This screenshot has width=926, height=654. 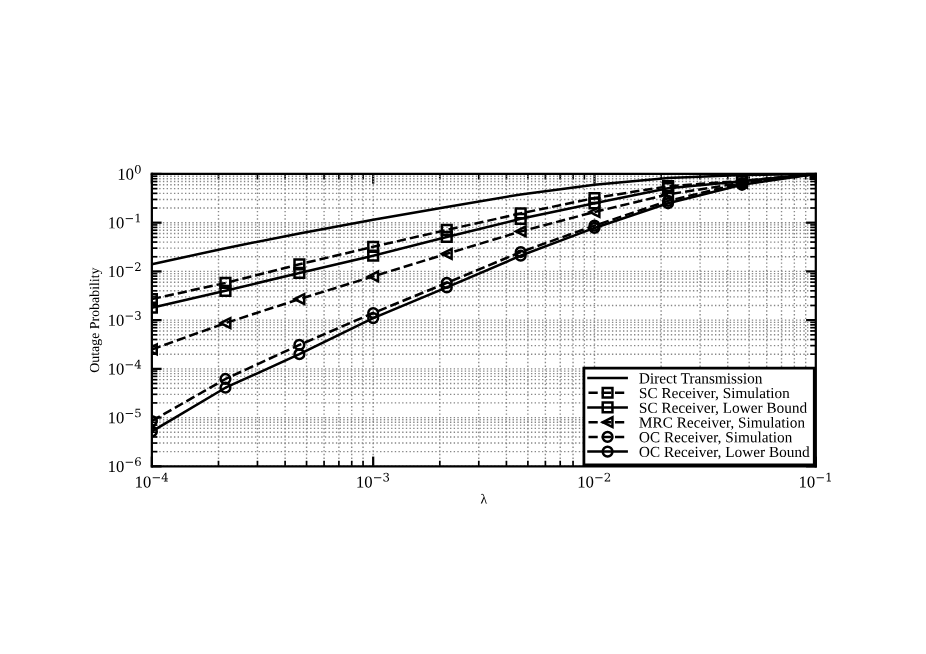 I want to click on y-tick-label: 10$^{−3}$, so click(x=125, y=318).